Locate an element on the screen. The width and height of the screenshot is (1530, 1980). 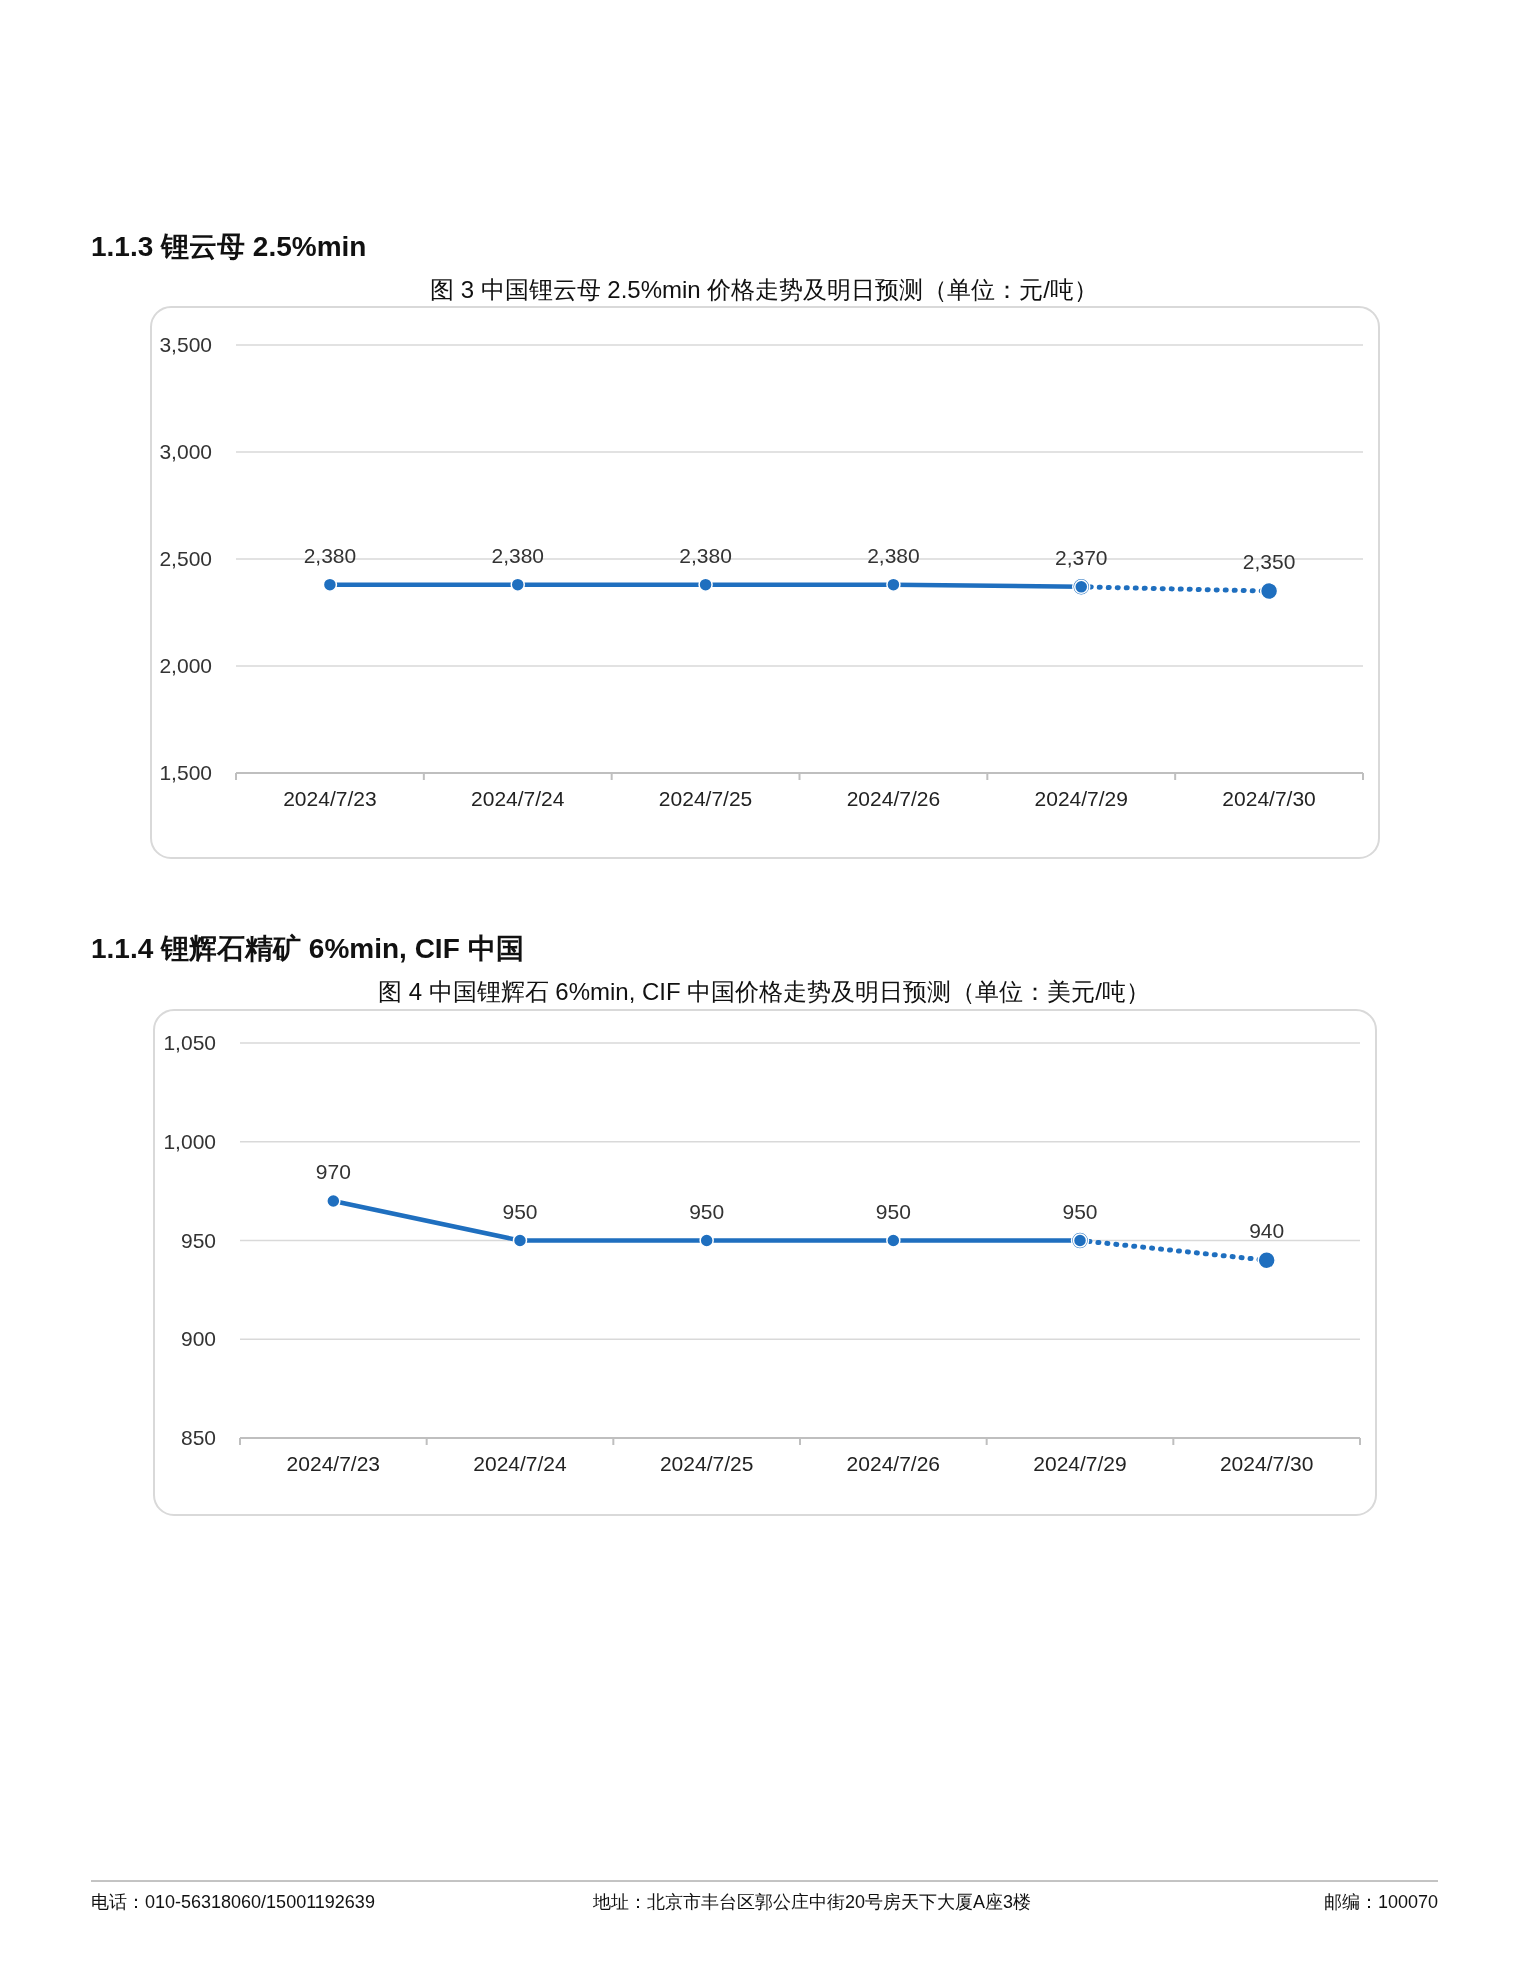
data-label: 970 is located at coordinates (333, 1171).